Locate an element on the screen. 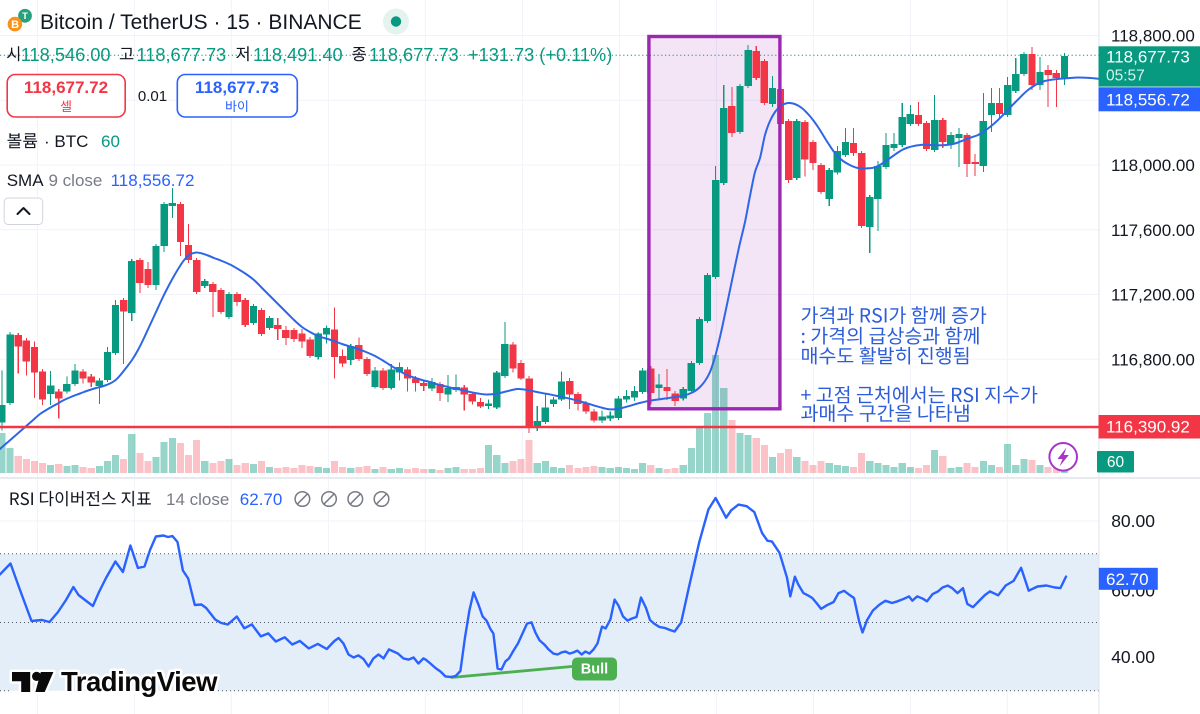 The width and height of the screenshot is (1200, 714). svg-text: 117,200.00 is located at coordinates (1153, 295).